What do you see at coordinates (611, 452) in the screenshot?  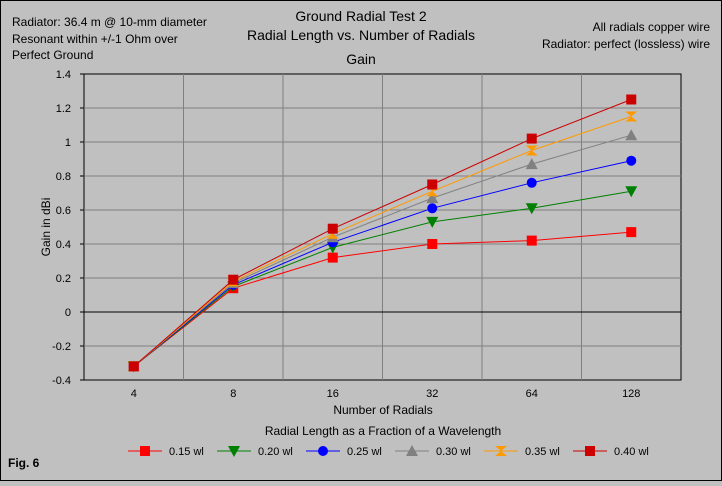 I see `legend-item-6: 0.40 wl` at bounding box center [611, 452].